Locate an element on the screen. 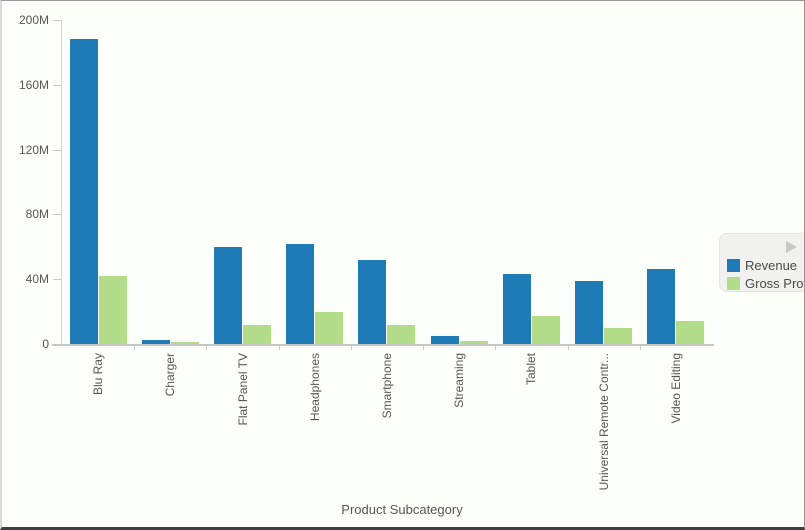  y-axis-label: 0 is located at coordinates (45, 344).